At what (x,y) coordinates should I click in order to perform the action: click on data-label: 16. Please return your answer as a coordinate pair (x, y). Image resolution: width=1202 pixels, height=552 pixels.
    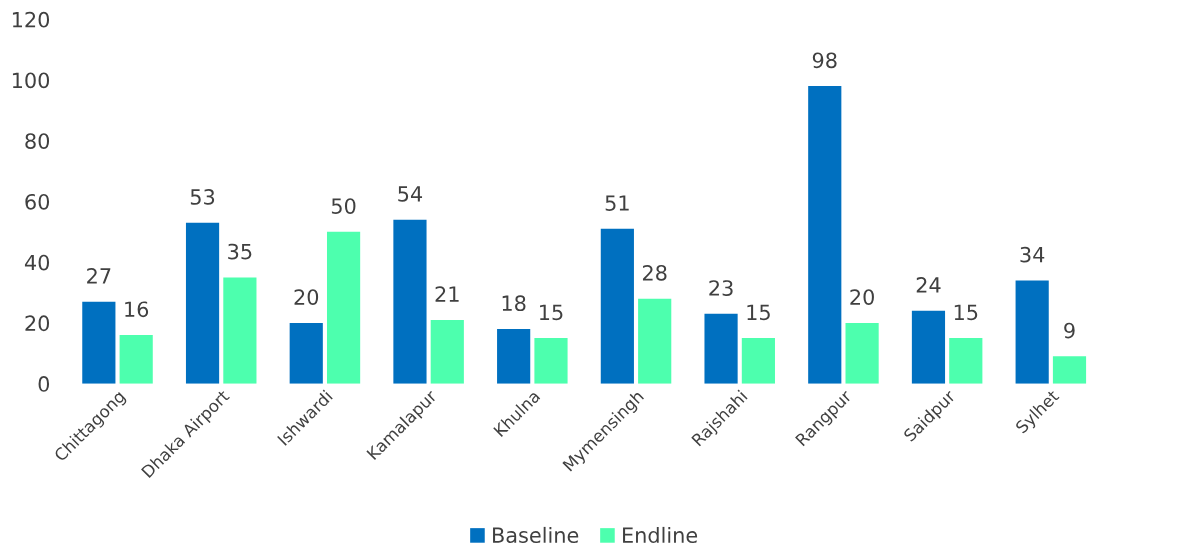
    Looking at the image, I should click on (137, 309).